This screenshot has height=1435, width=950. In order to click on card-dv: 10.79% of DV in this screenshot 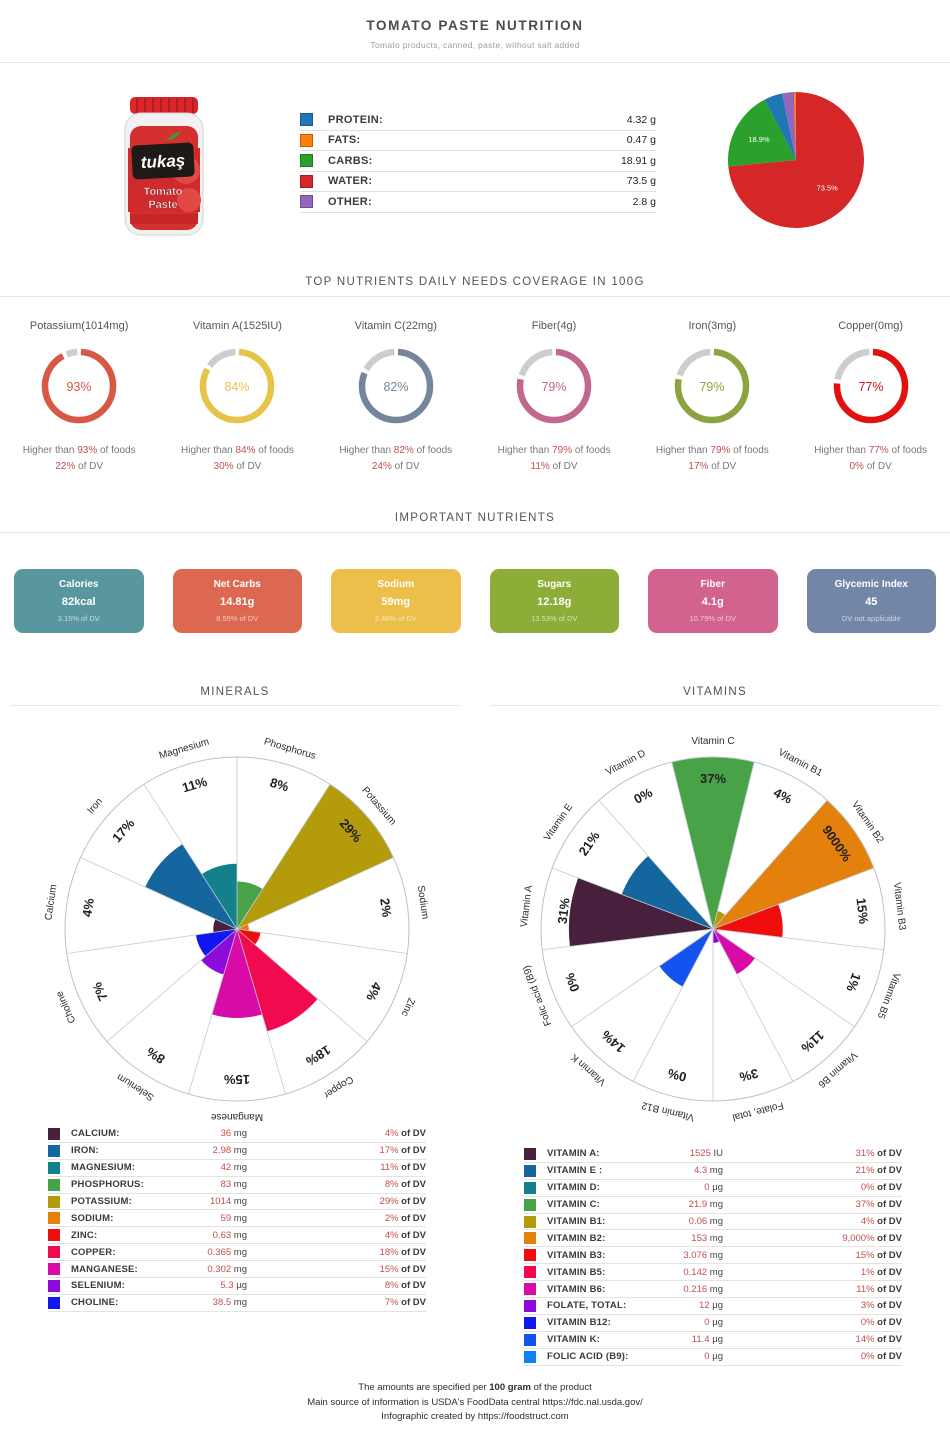, I will do `click(712, 618)`.